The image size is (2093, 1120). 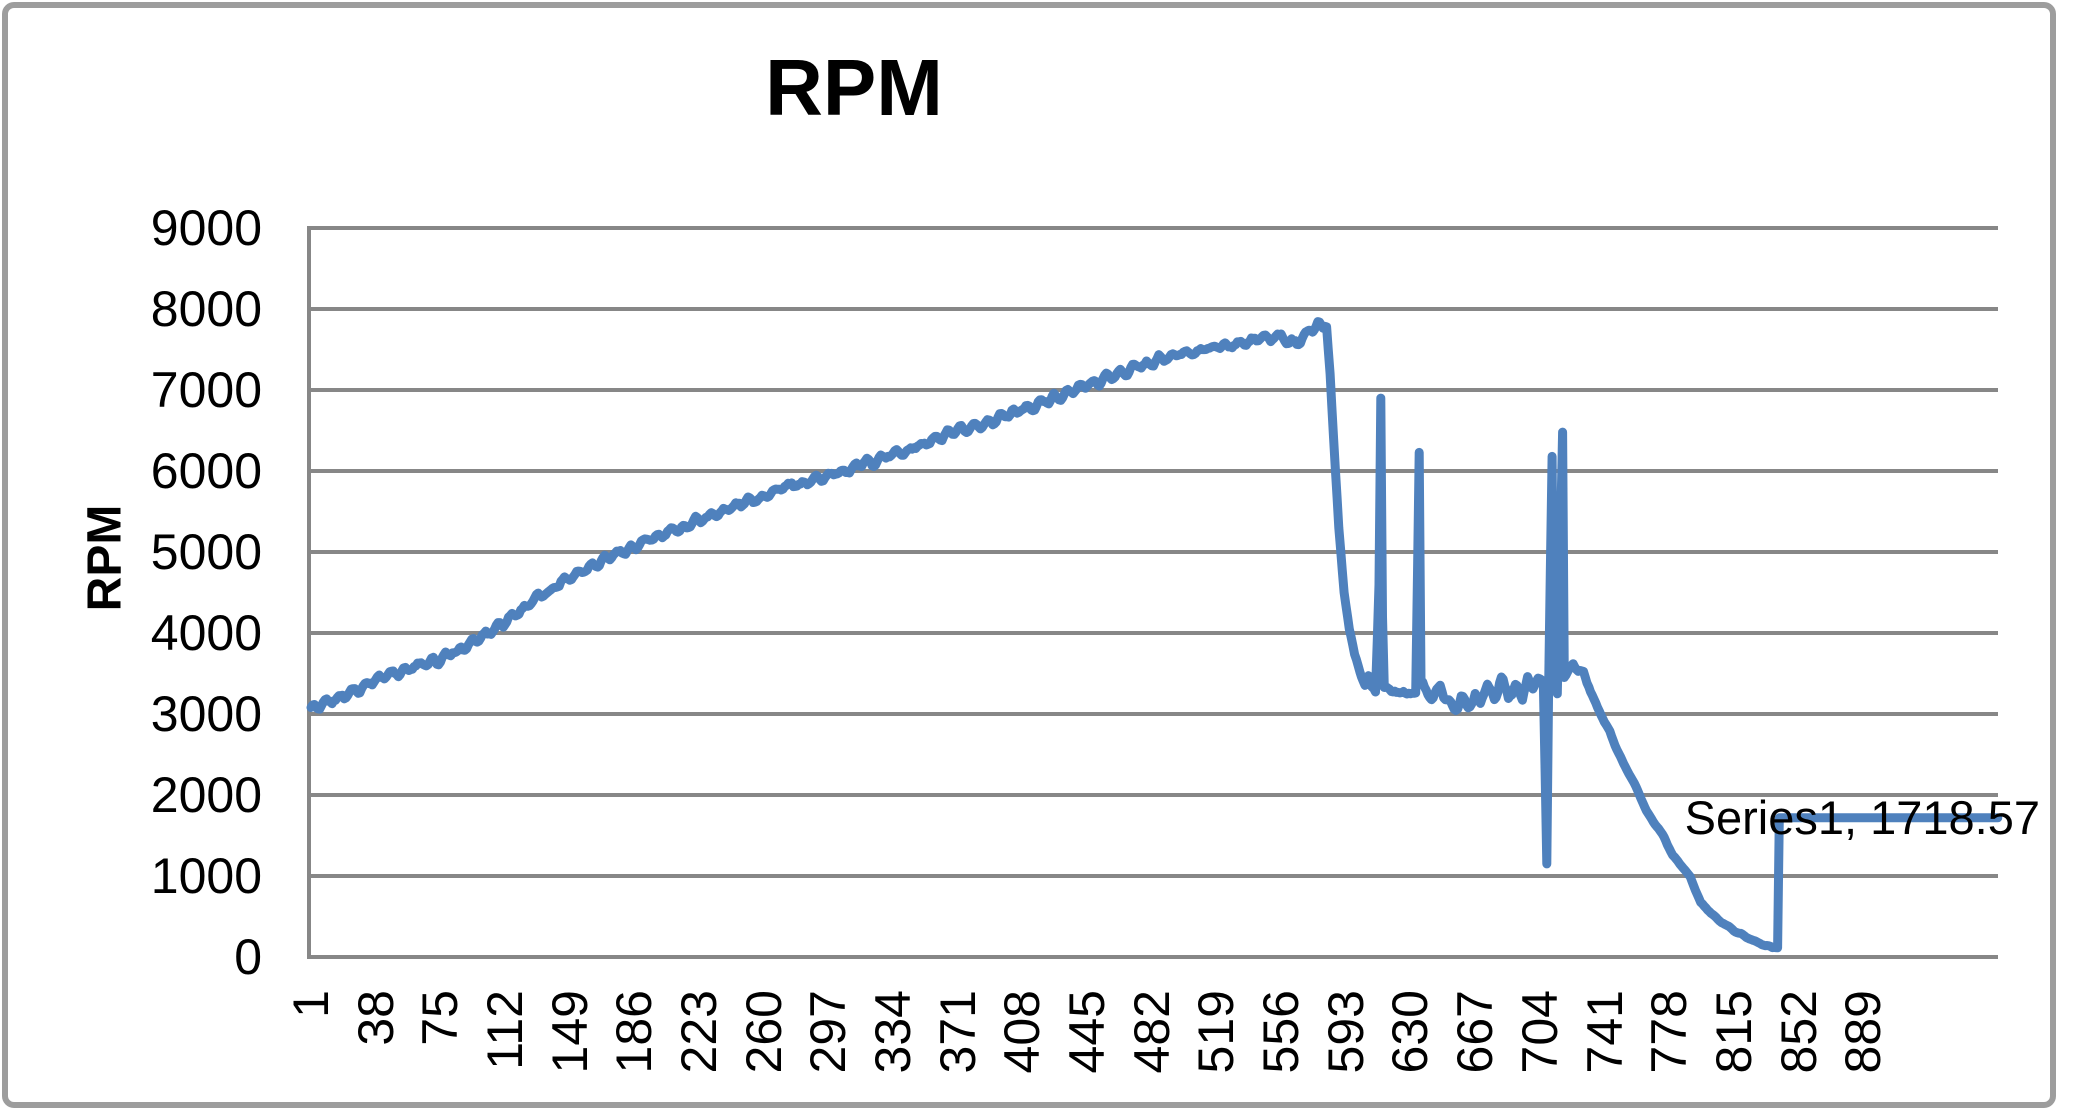 I want to click on x-tick-label: 1, so click(x=311, y=1004).